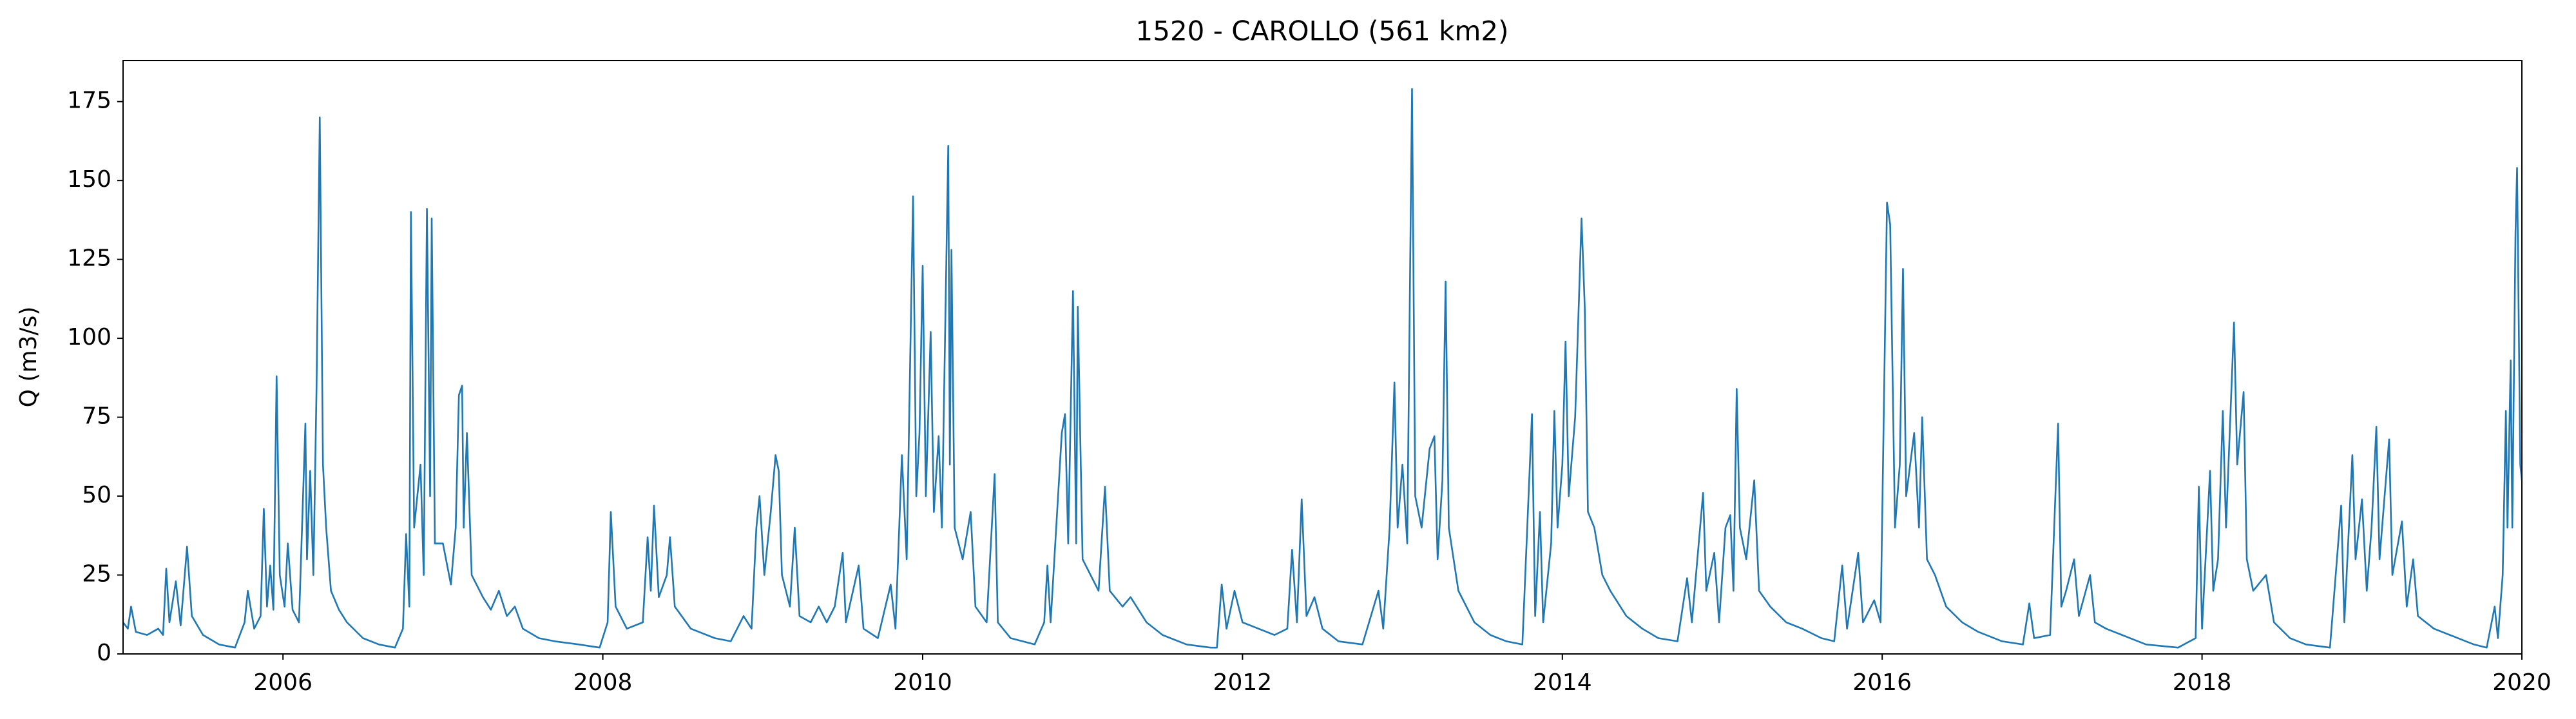  What do you see at coordinates (1243, 682) in the screenshot?
I see `x-tick-label: 2012` at bounding box center [1243, 682].